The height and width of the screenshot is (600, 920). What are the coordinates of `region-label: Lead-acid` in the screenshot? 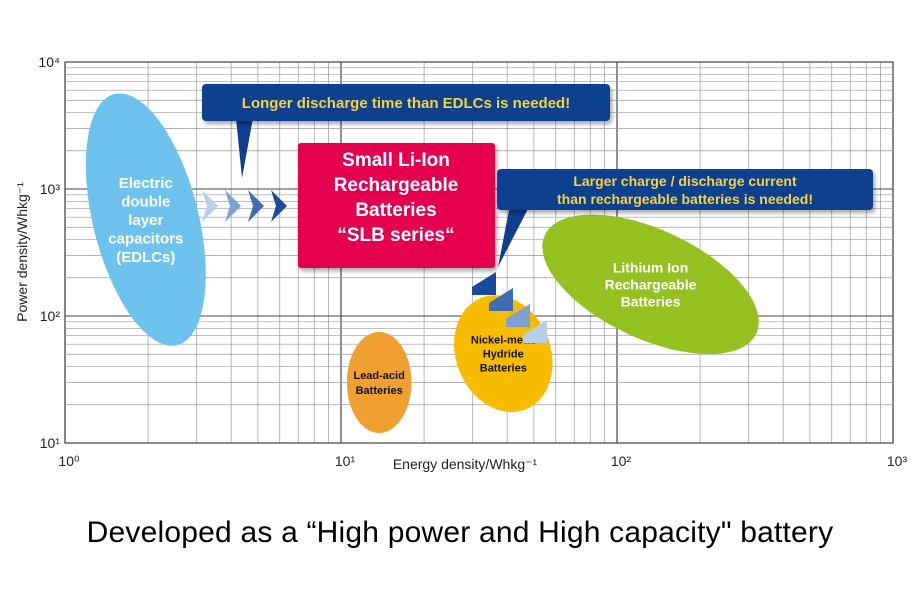 It's located at (378, 376).